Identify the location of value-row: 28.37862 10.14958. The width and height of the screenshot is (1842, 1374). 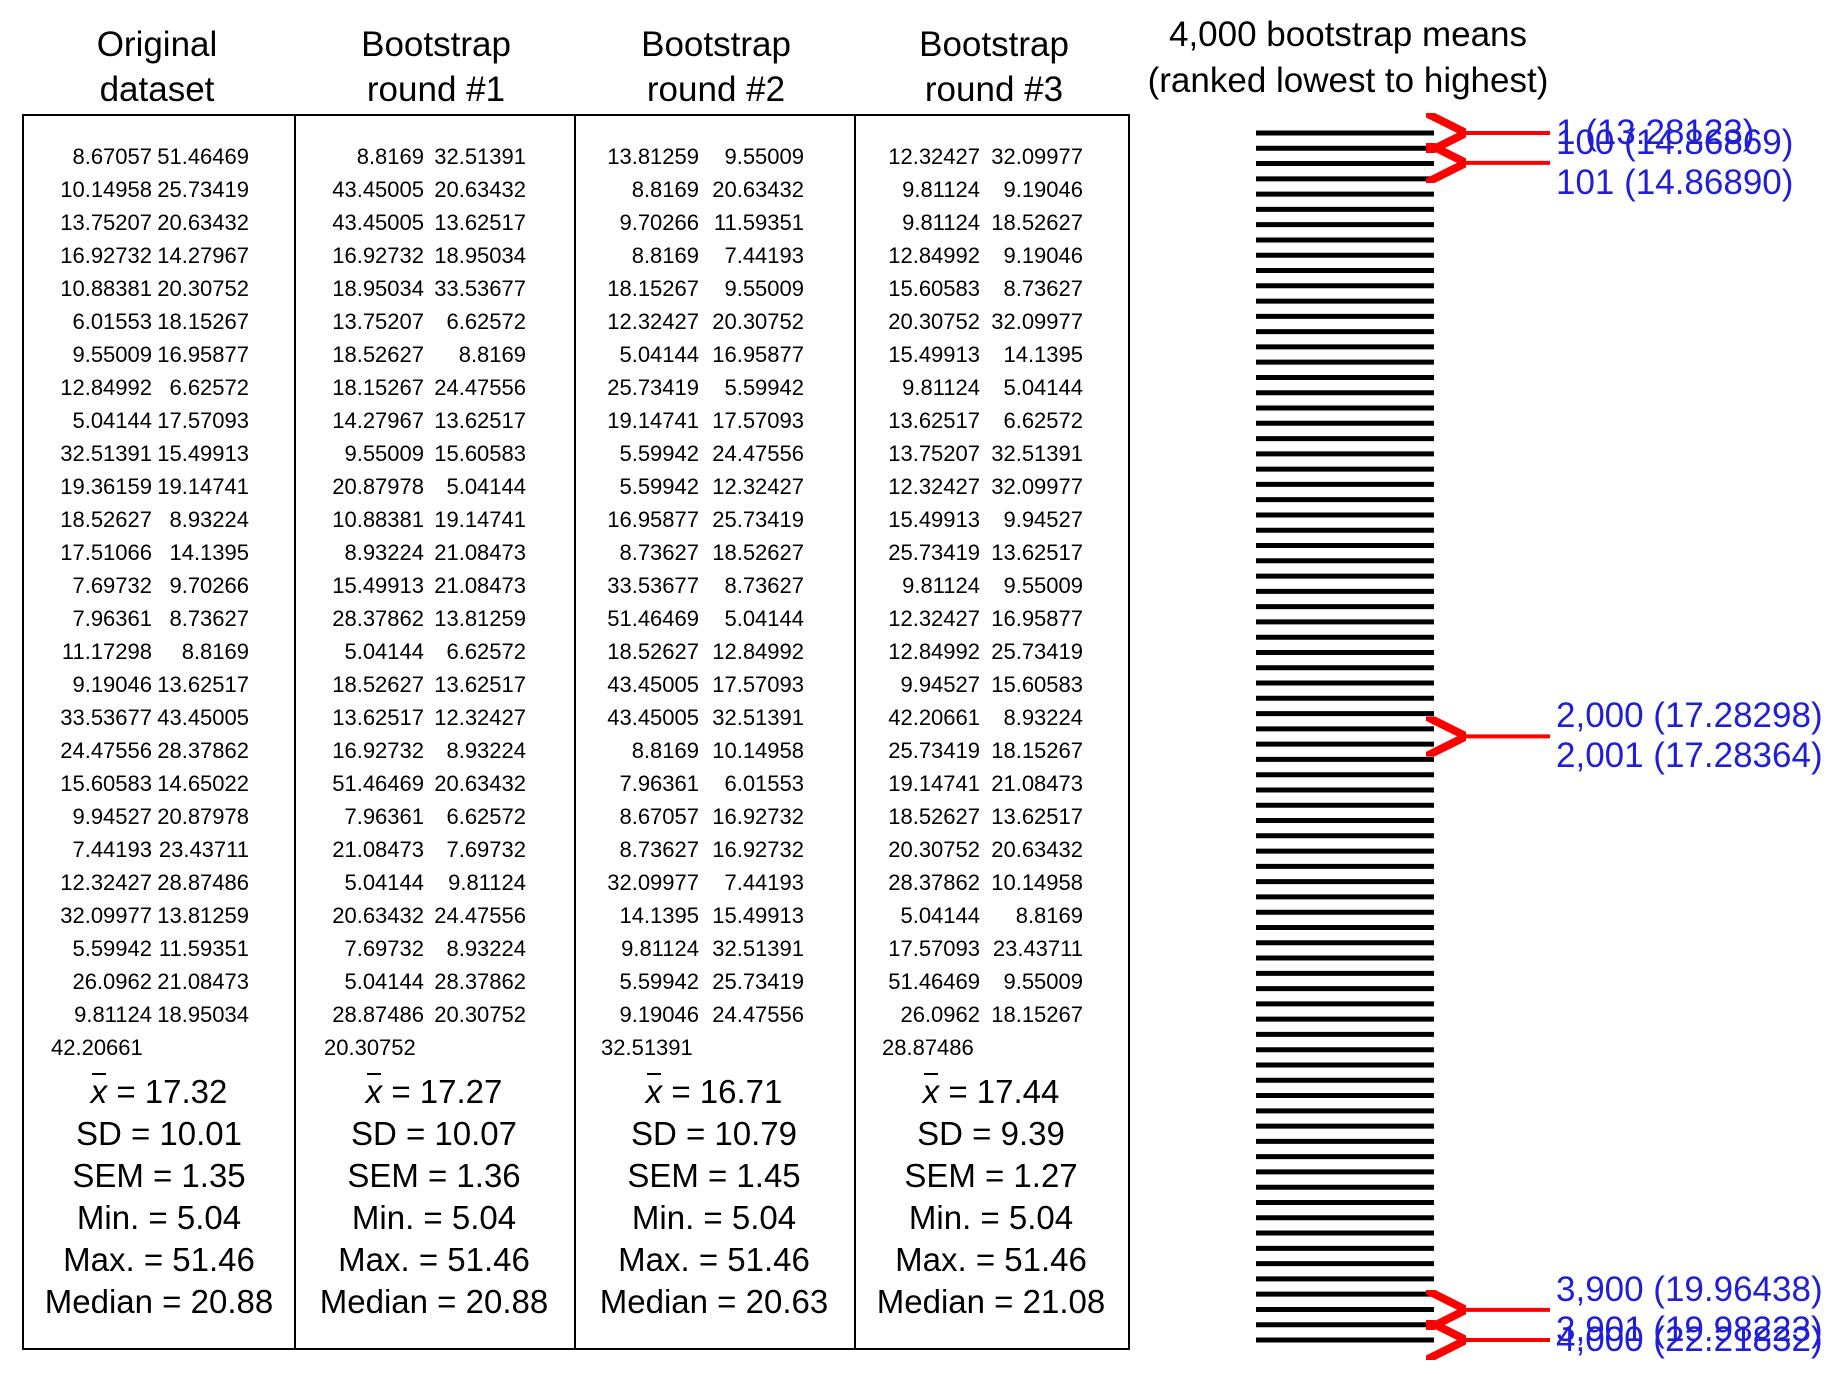
(991, 882).